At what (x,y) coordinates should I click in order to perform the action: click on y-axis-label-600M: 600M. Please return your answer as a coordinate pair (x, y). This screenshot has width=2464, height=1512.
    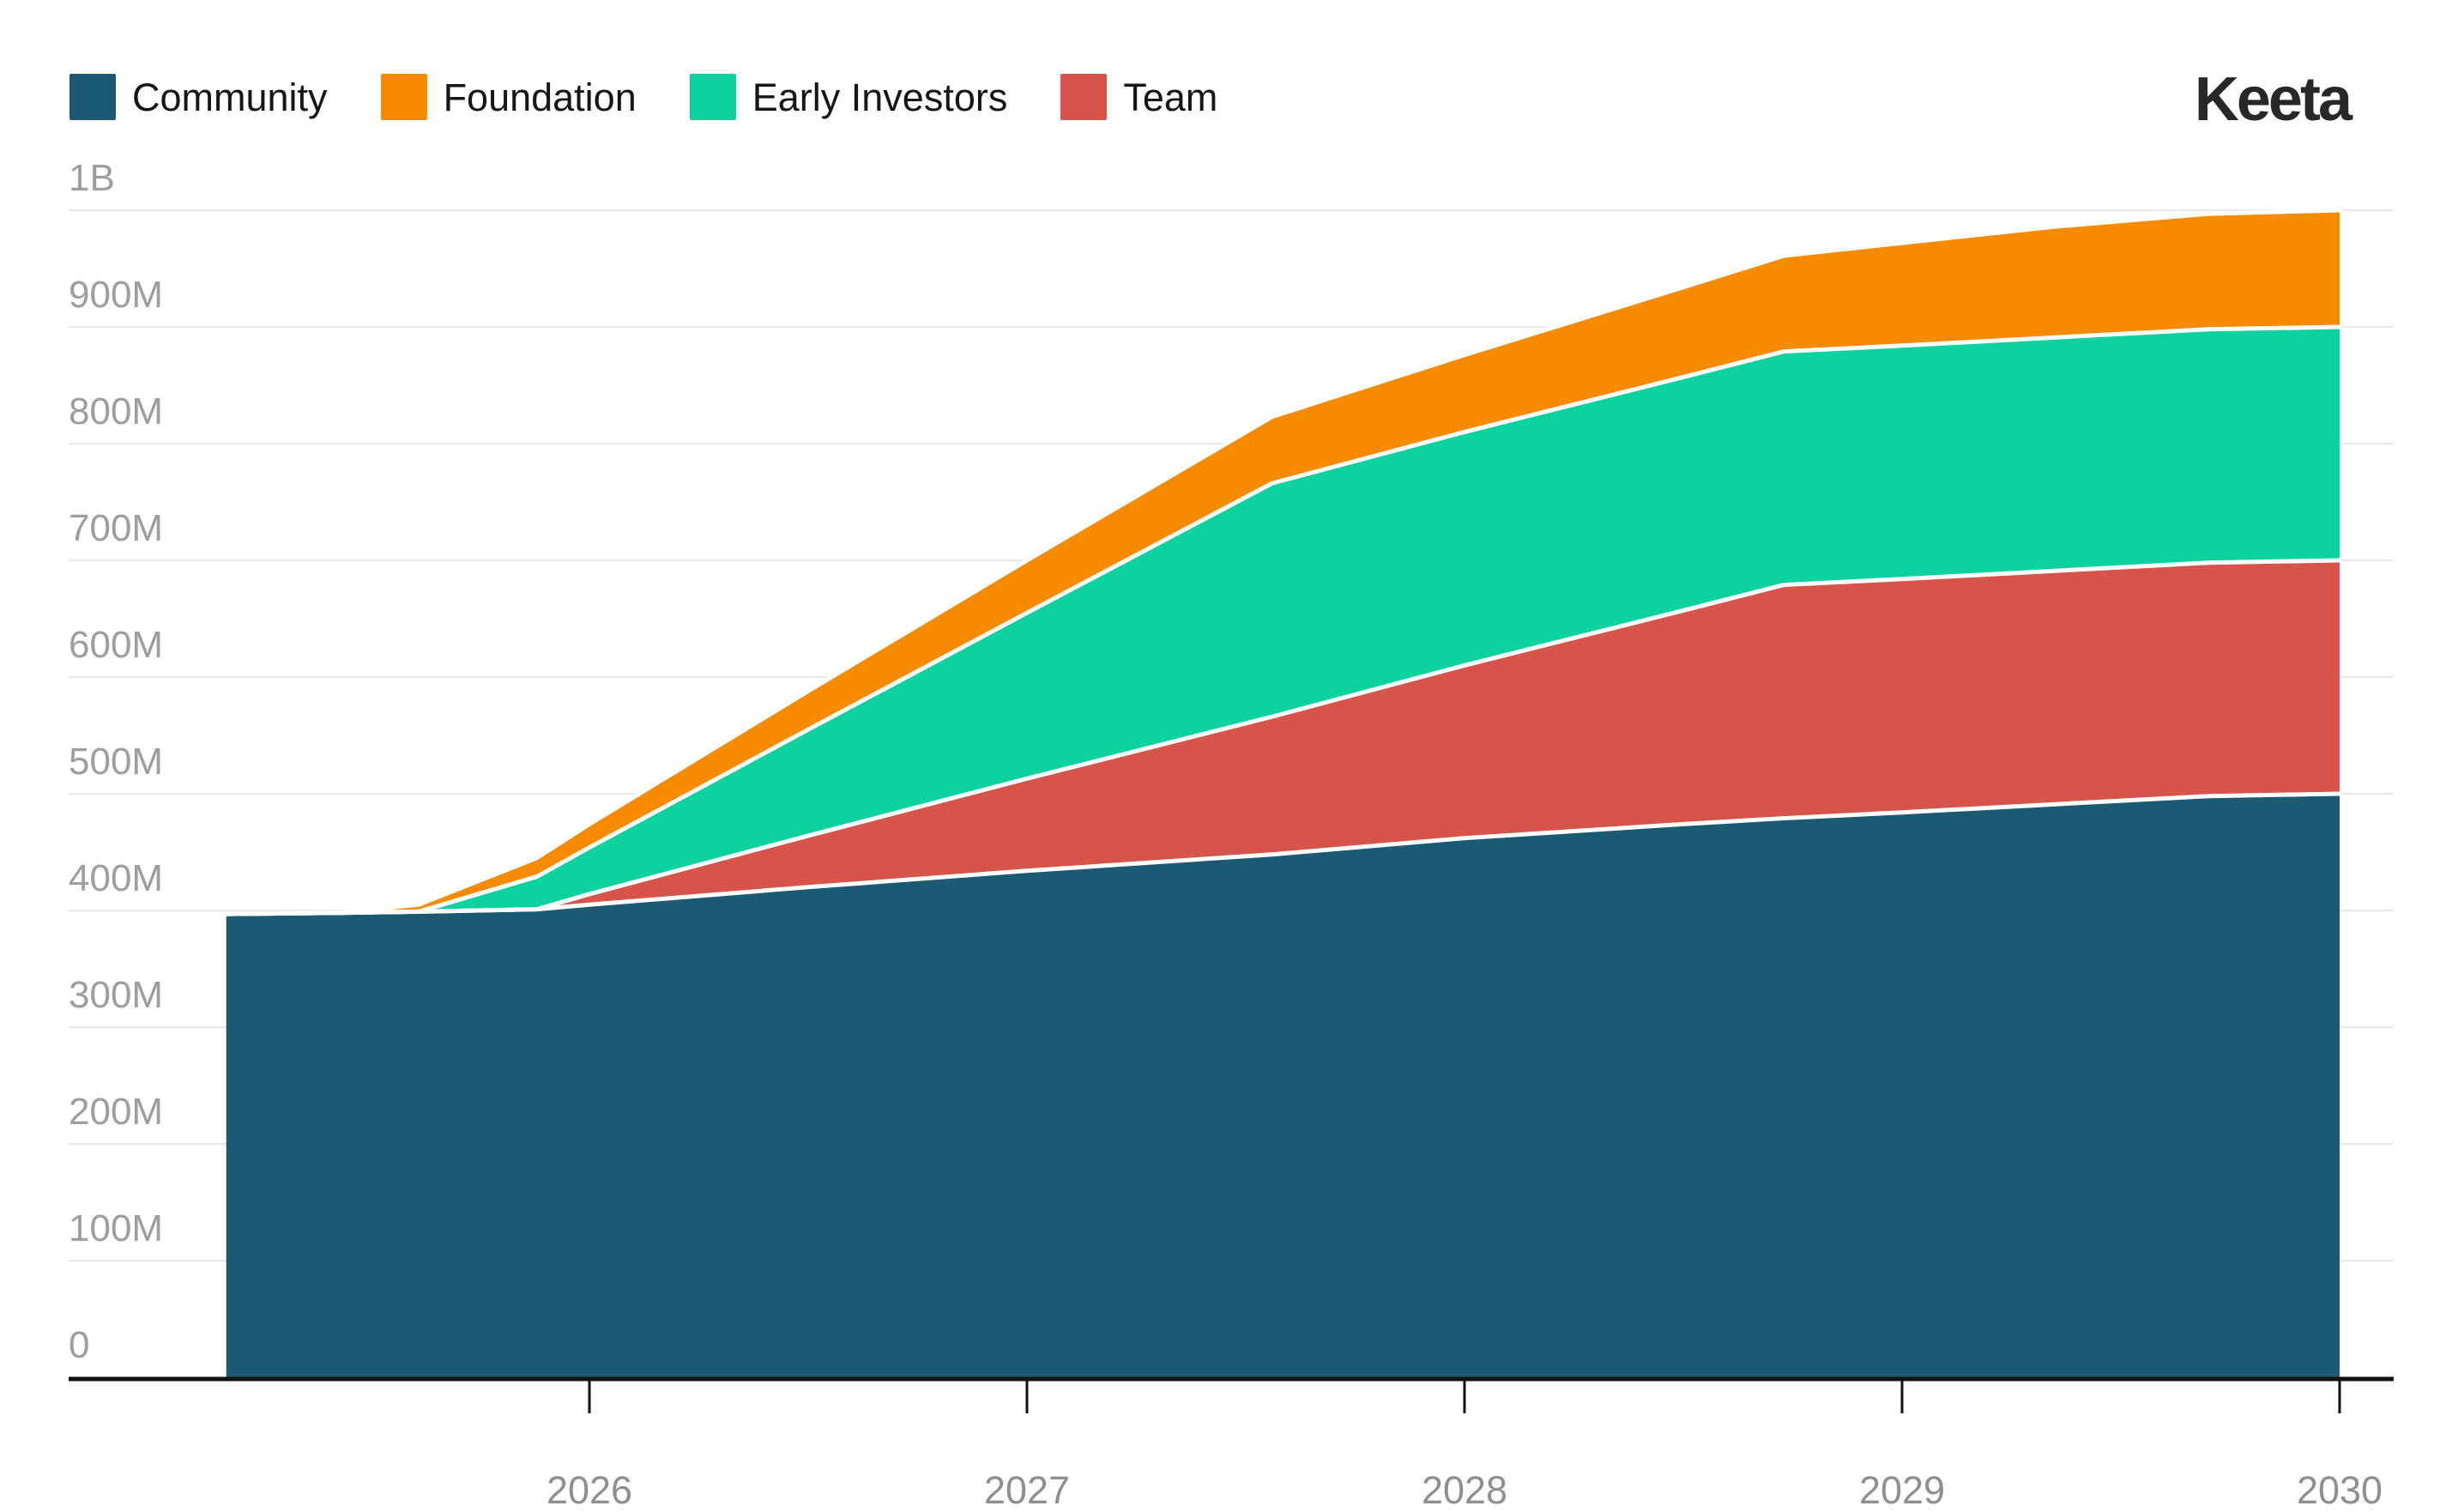
    Looking at the image, I should click on (117, 645).